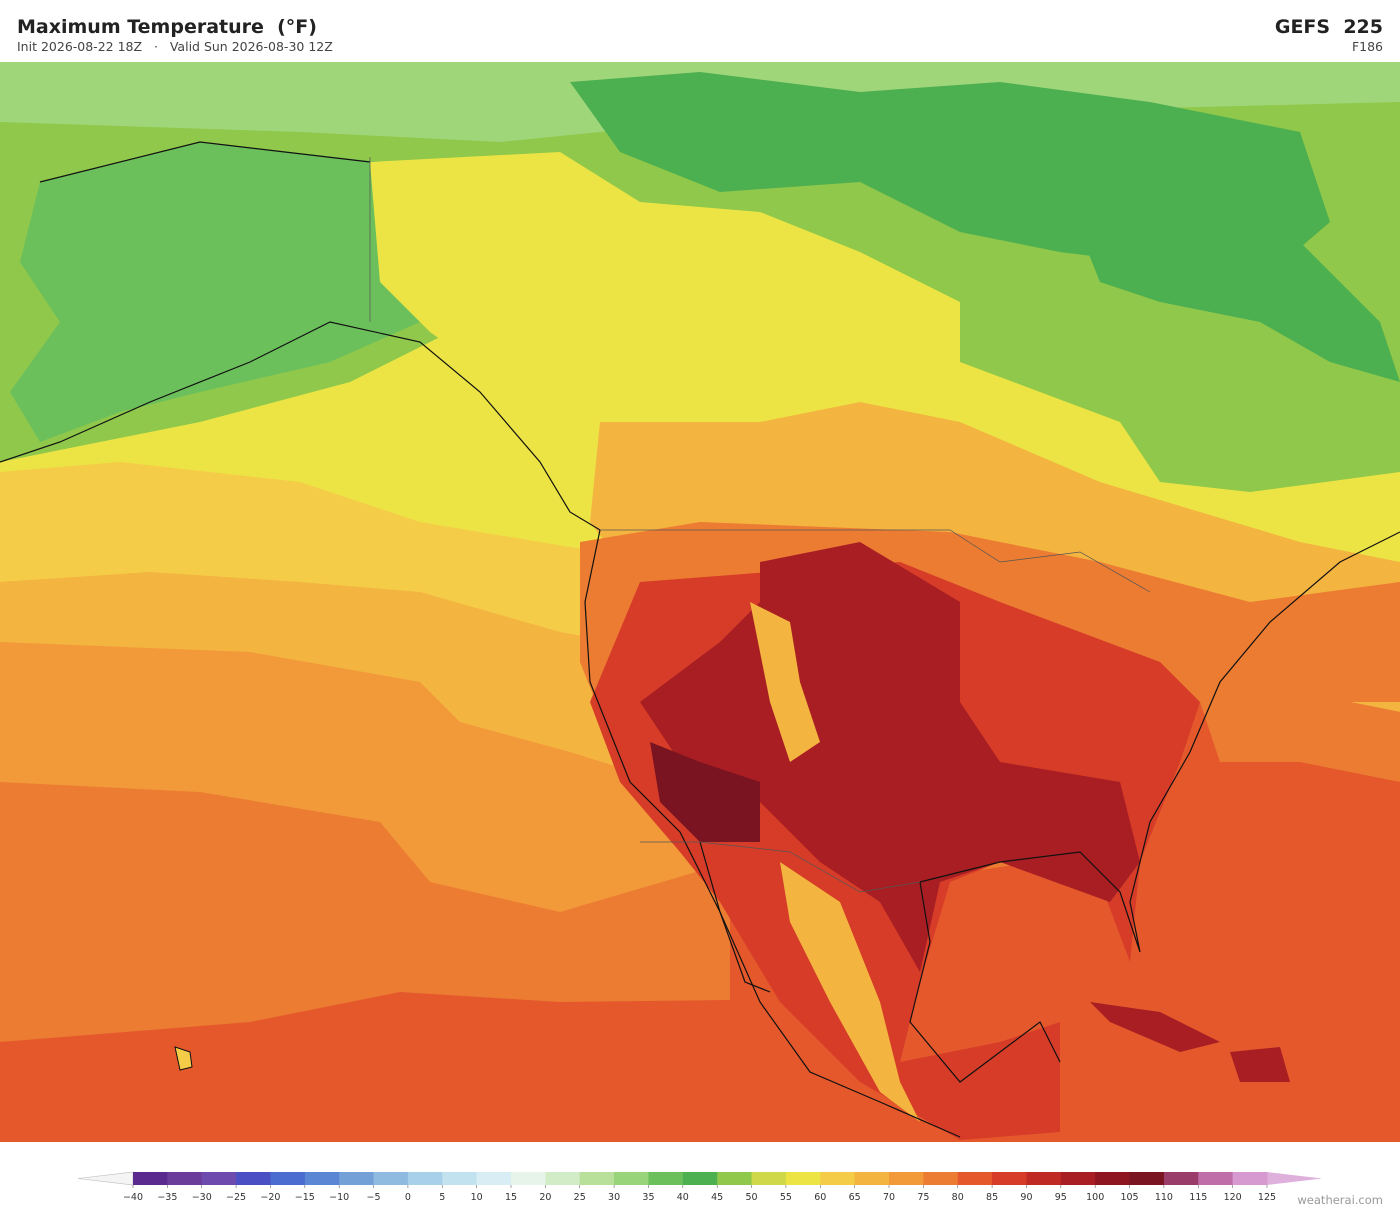 This screenshot has height=1215, width=1400. I want to click on model-name: GEFS 225, so click(1328, 27).